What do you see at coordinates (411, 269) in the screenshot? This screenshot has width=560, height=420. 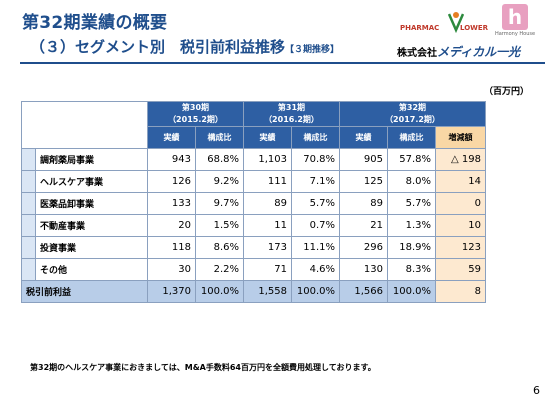 I see `cell: 8.3%` at bounding box center [411, 269].